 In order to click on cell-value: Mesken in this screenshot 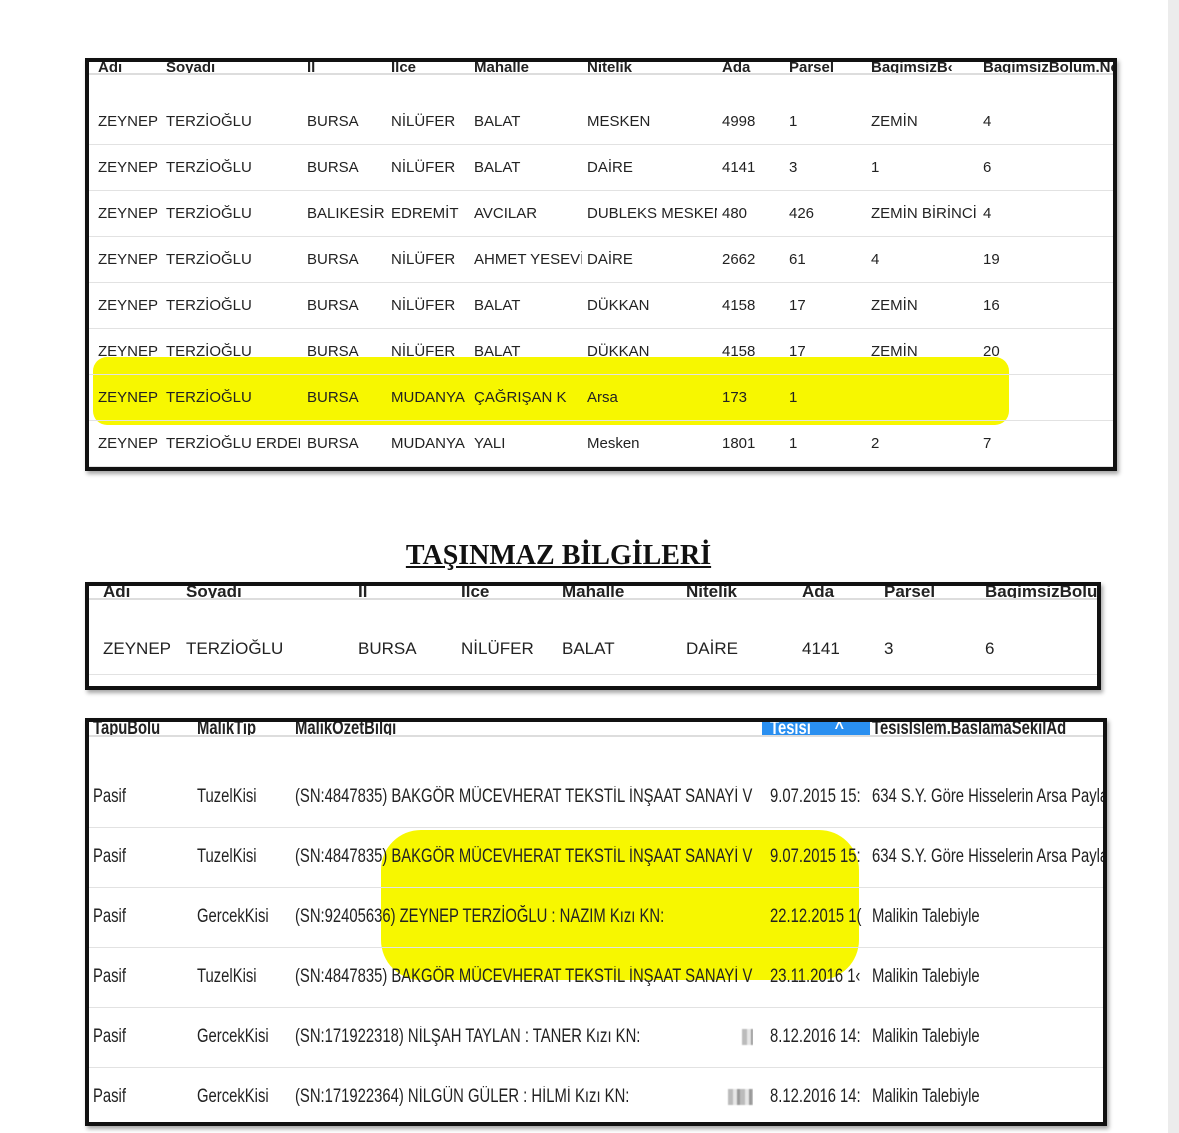, I will do `click(613, 443)`.